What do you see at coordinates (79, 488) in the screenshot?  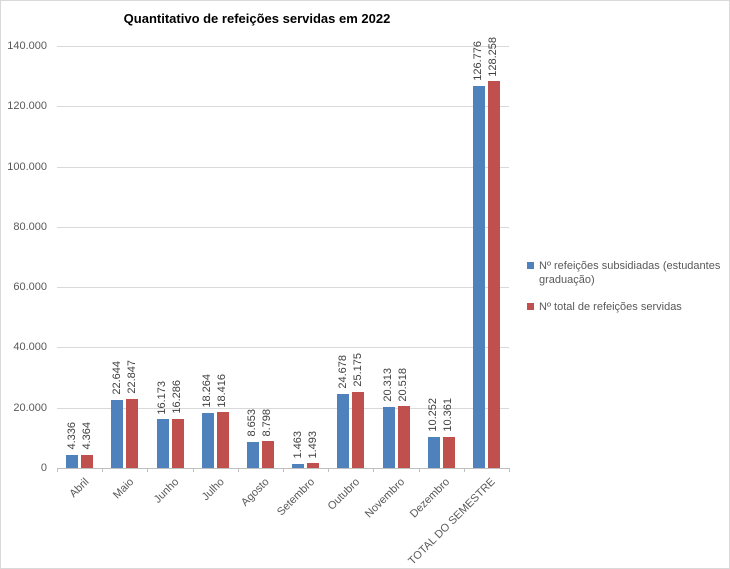 I see `x-axis-tick-label: Abril` at bounding box center [79, 488].